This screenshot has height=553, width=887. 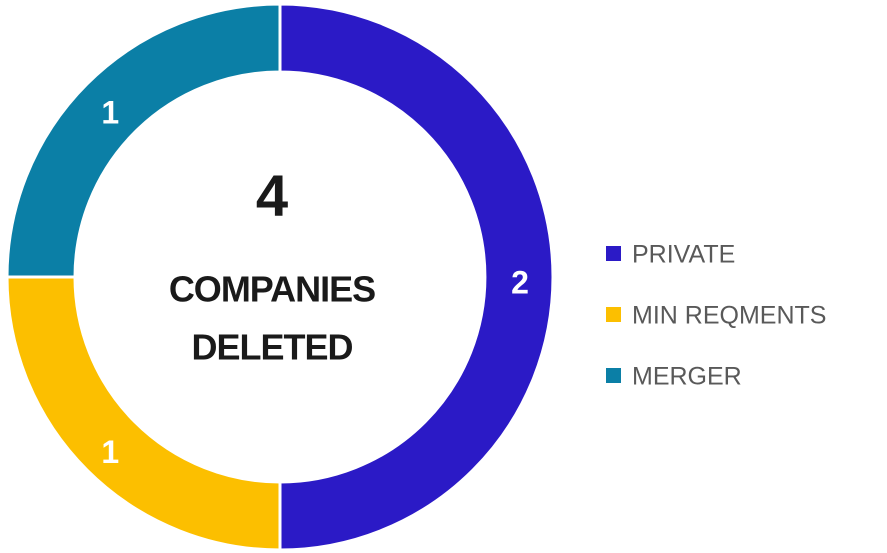 I want to click on legend-label: PRIVATE, so click(x=683, y=255).